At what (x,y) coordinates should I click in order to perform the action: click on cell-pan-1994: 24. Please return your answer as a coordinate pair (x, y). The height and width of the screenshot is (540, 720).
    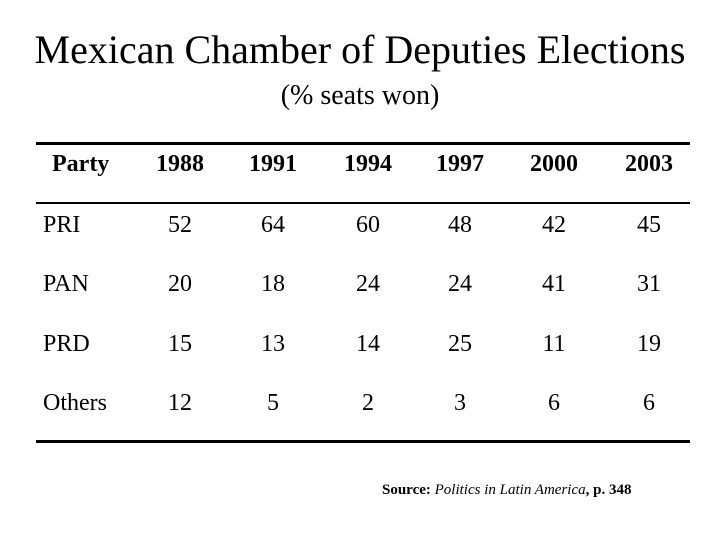
    Looking at the image, I should click on (368, 284).